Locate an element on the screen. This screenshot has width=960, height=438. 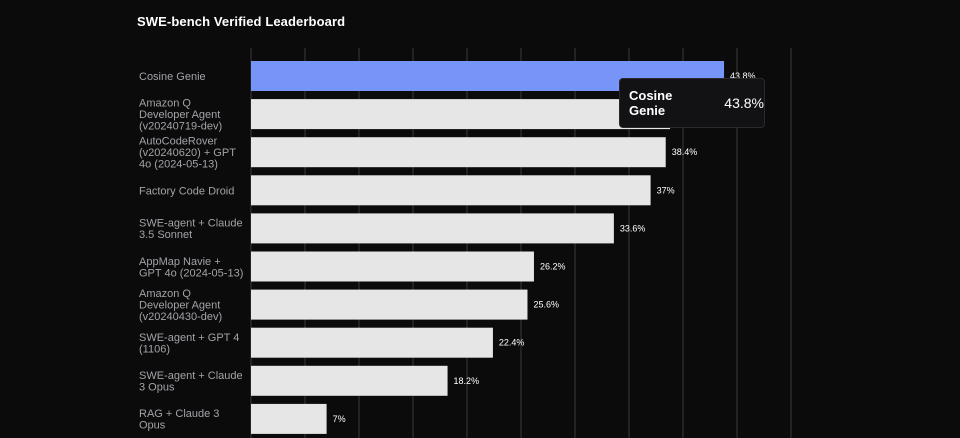
category-label: Cosine Genie is located at coordinates (172, 77).